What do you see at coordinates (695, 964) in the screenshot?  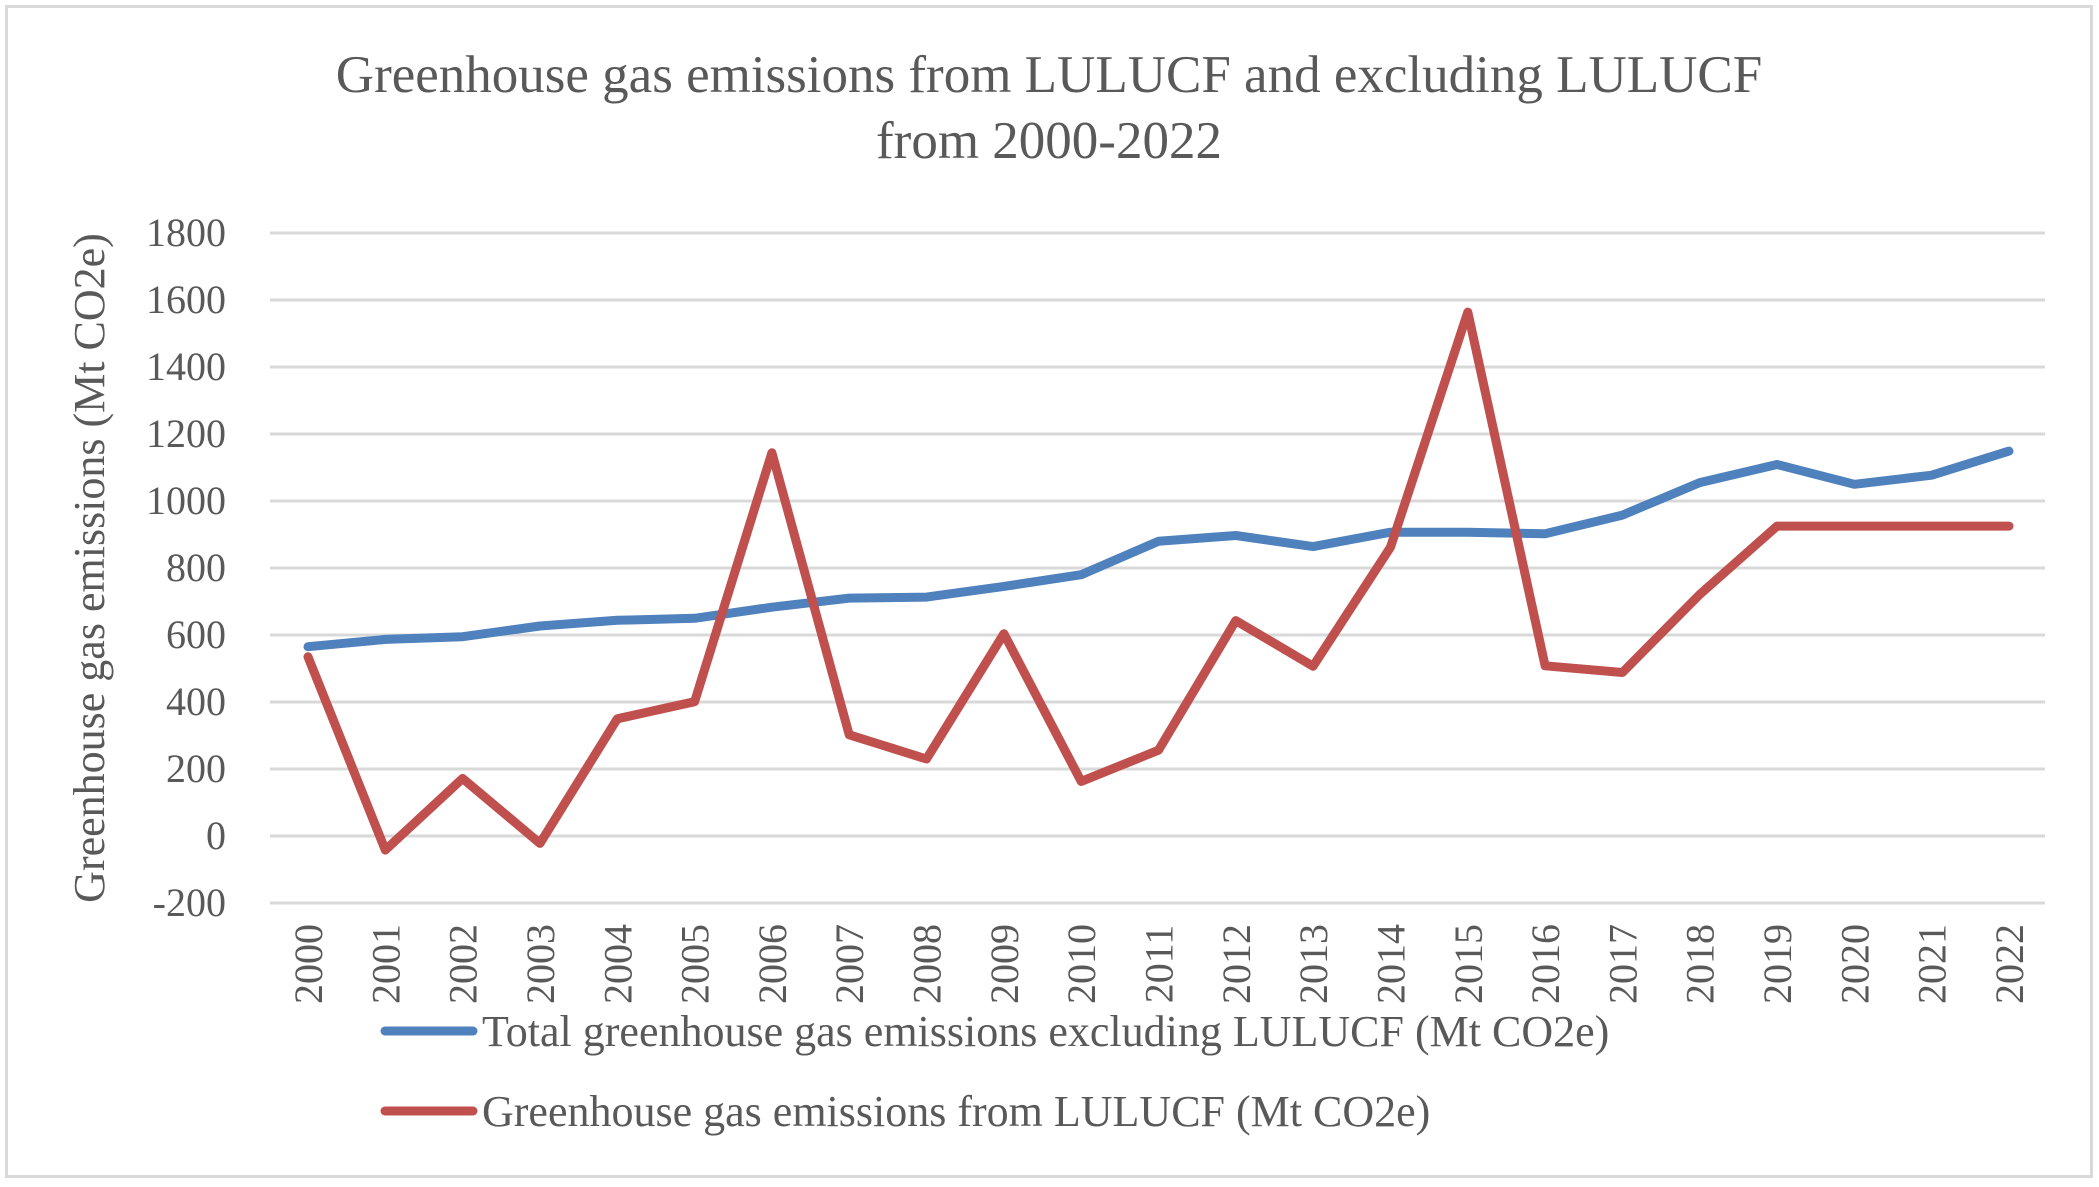 I see `x-tick-label: 2005` at bounding box center [695, 964].